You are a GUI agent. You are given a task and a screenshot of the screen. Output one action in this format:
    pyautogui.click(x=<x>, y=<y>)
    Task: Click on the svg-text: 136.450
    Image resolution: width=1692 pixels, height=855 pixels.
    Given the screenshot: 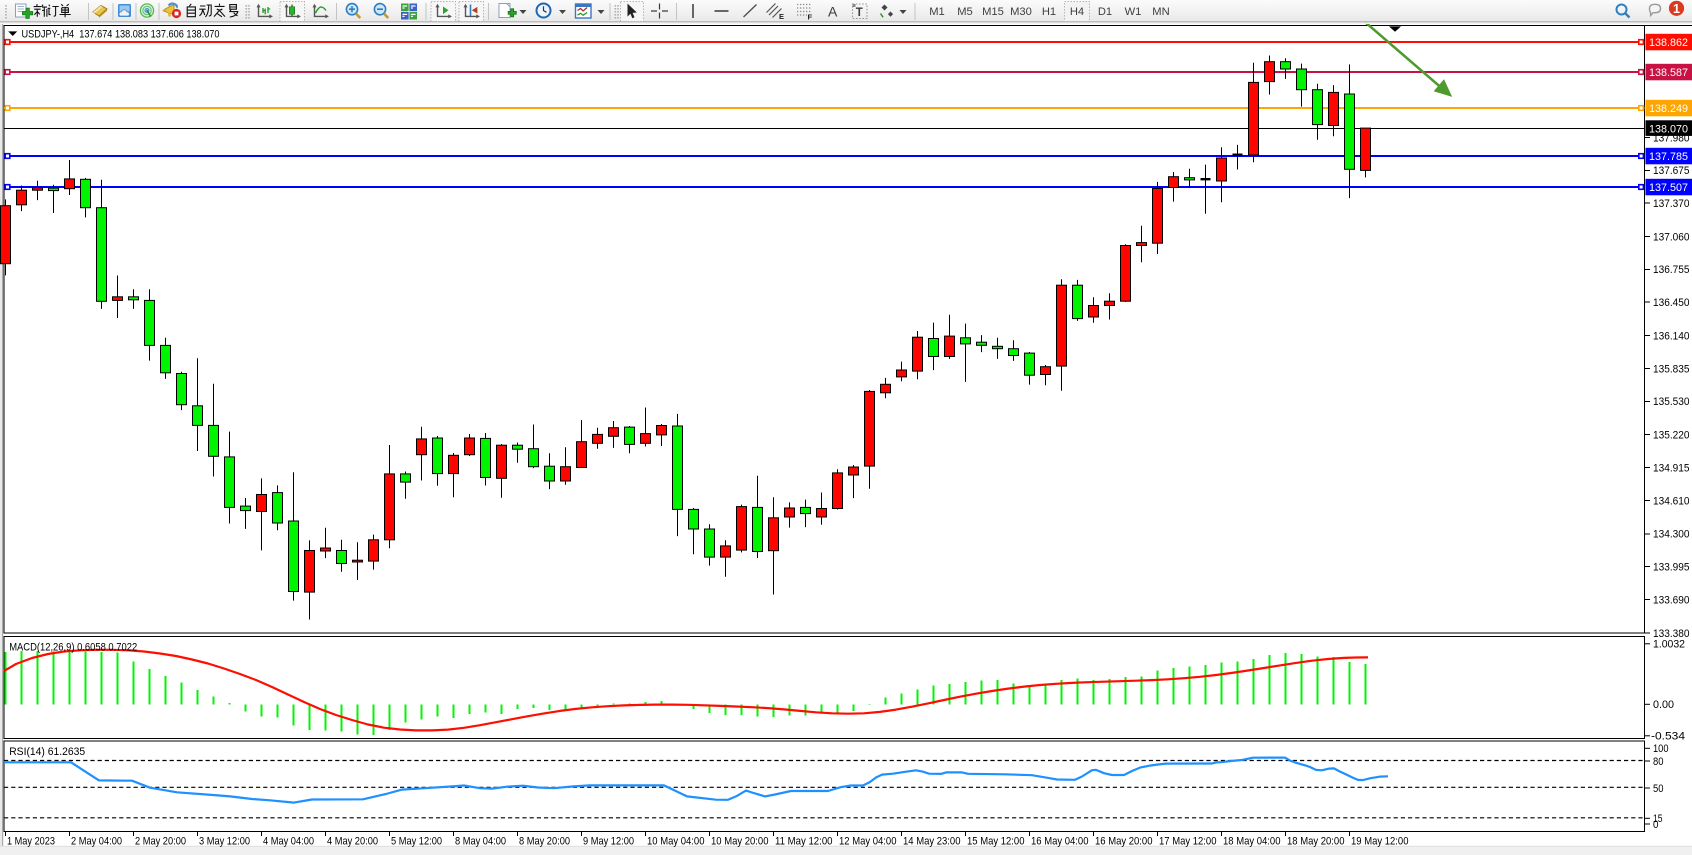 What is the action you would take?
    pyautogui.click(x=1671, y=303)
    